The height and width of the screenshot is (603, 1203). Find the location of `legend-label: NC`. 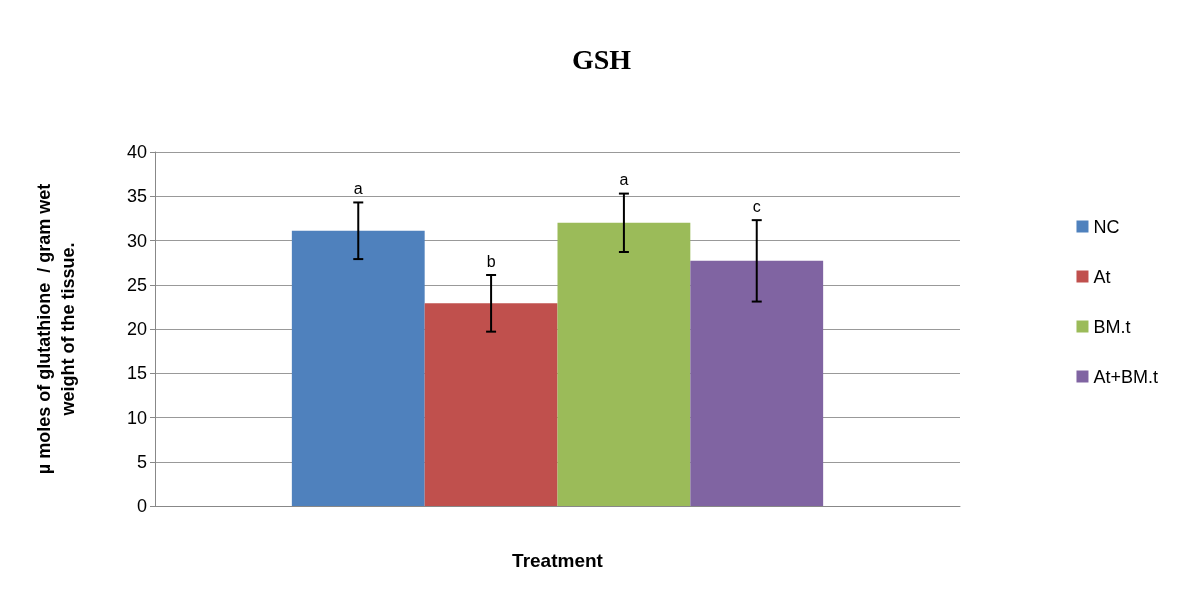

legend-label: NC is located at coordinates (1106, 226).